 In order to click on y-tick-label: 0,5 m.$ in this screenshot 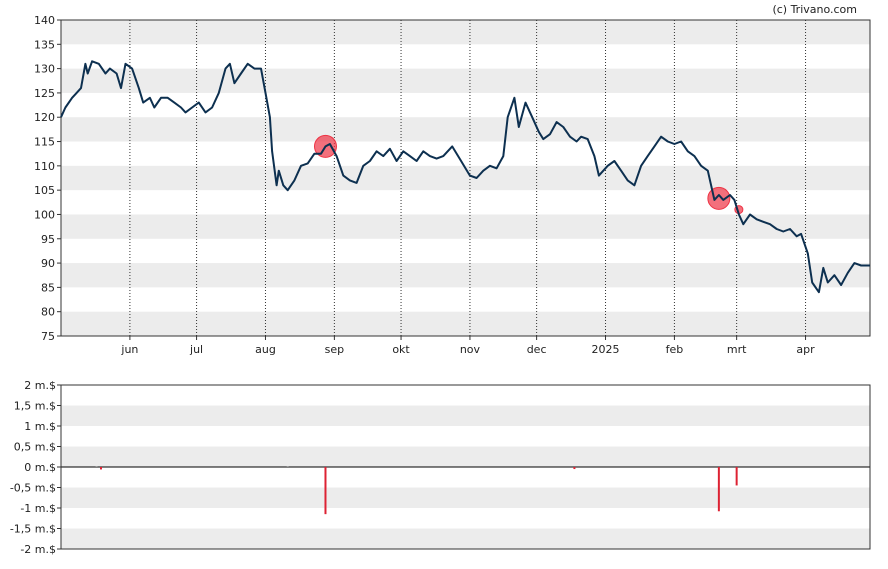, I will do `click(35, 447)`.